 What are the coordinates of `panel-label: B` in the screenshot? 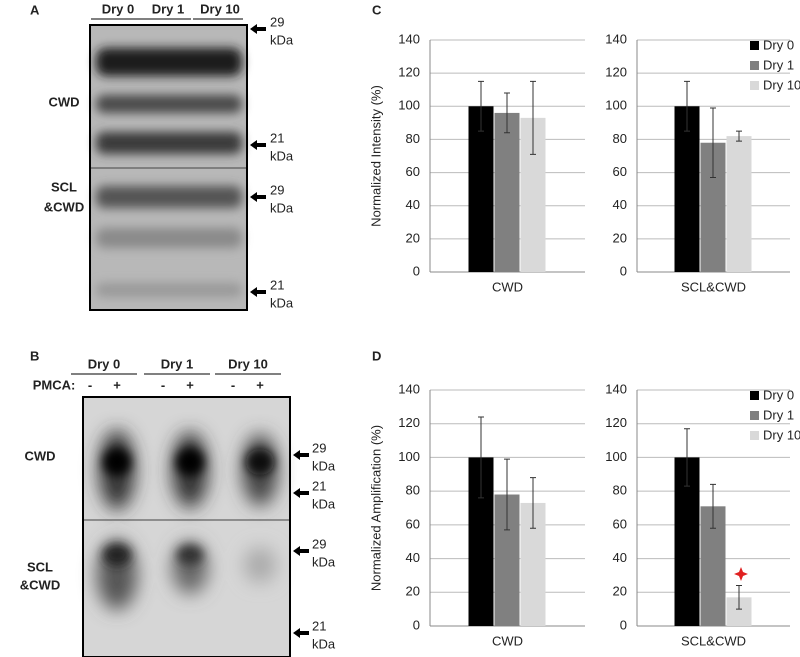 It's located at (34, 355).